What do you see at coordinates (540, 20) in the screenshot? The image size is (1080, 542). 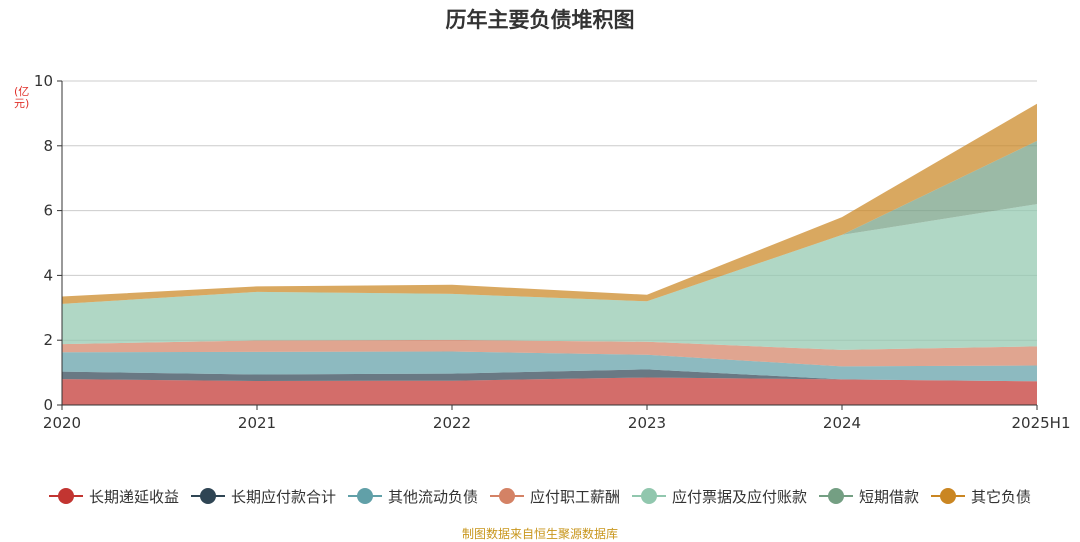 I see `chart-title: 历年主要负债堆积图` at bounding box center [540, 20].